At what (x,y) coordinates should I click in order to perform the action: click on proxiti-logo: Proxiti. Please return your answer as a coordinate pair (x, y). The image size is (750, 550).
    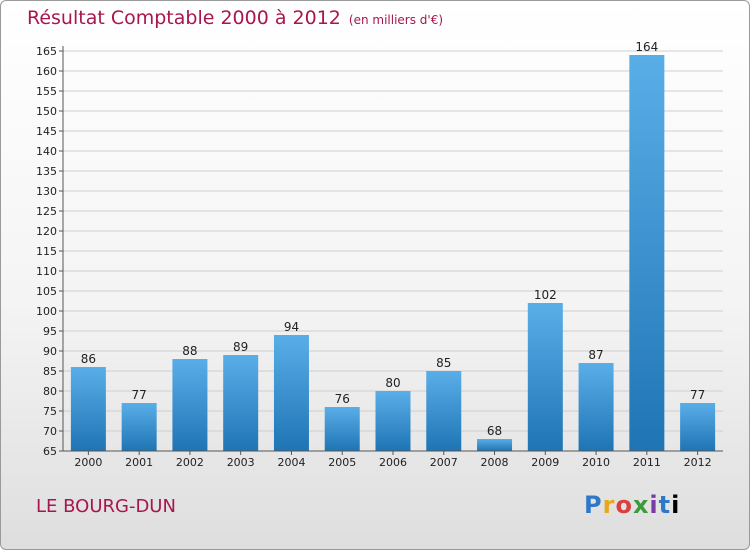
    Looking at the image, I should click on (632, 505).